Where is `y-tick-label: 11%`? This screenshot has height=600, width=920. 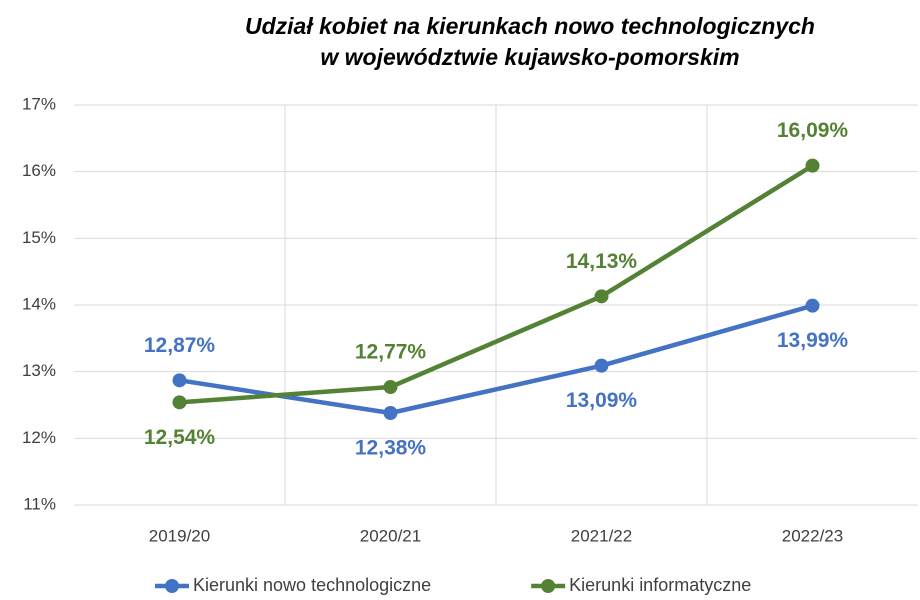
y-tick-label: 11% is located at coordinates (39, 503).